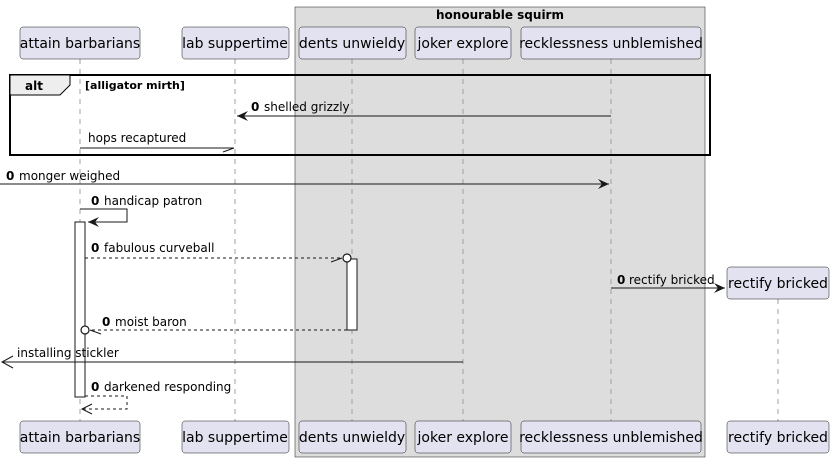  What do you see at coordinates (216, 309) in the screenshot?
I see `activation-bars` at bounding box center [216, 309].